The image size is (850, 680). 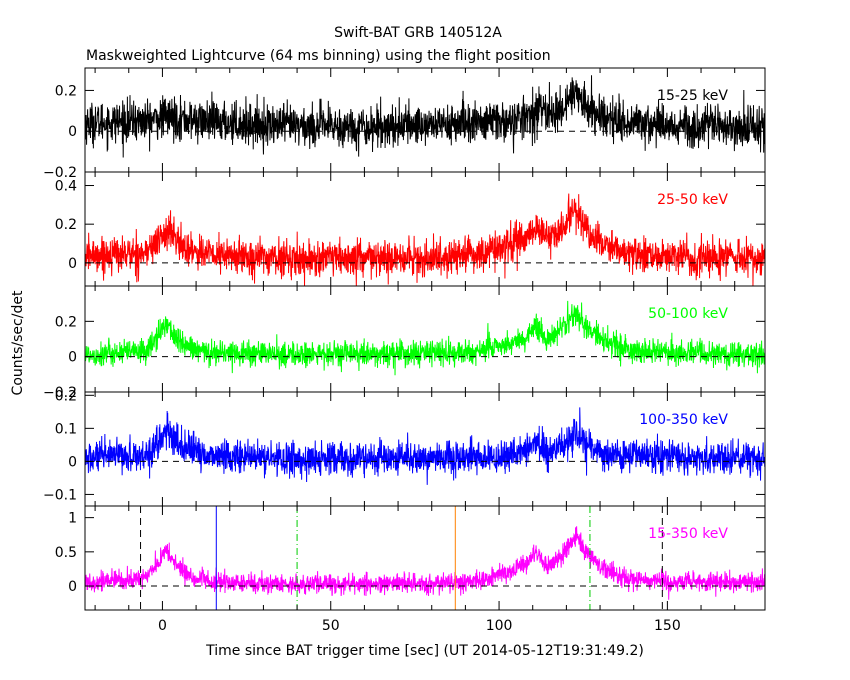 What do you see at coordinates (692, 96) in the screenshot?
I see `band-label: 15-25 keV` at bounding box center [692, 96].